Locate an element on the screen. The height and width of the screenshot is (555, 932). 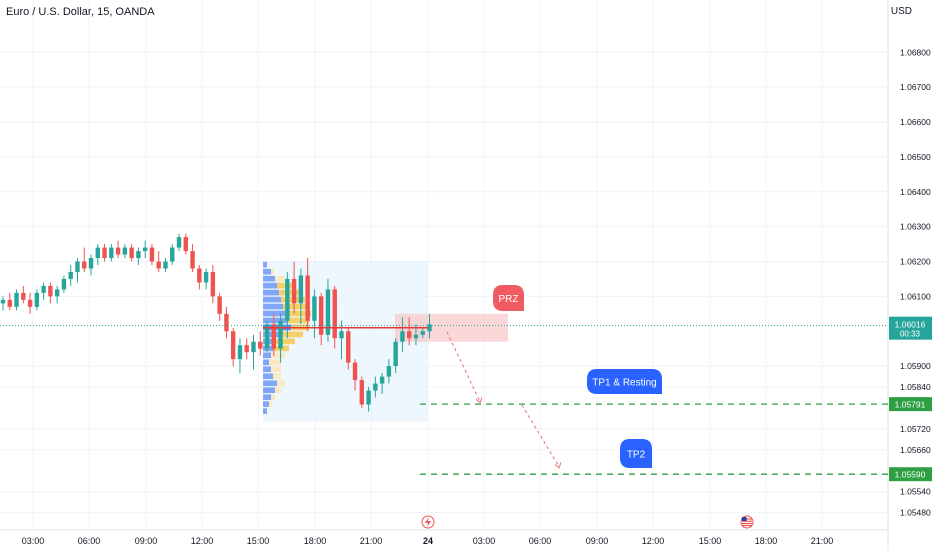
symbol-title: Euro / U.S. Dollar, 15, OANDA is located at coordinates (80, 12).